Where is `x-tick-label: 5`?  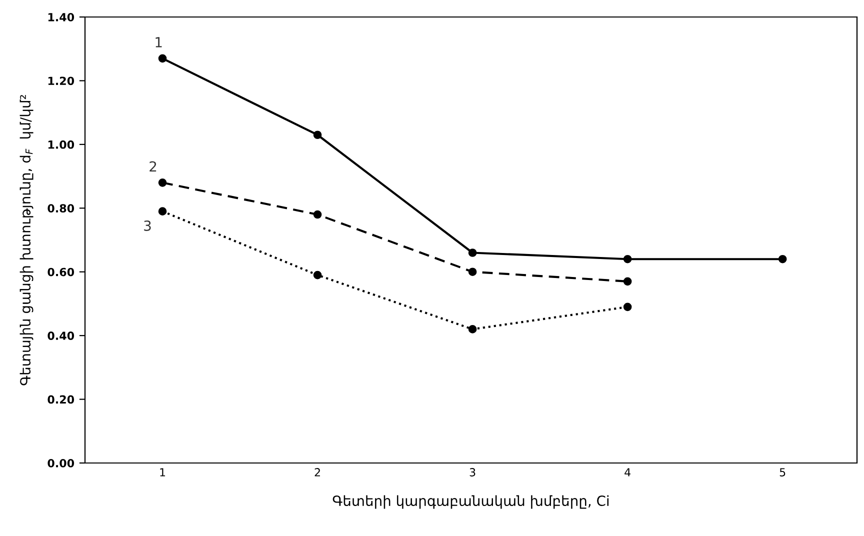
x-tick-label: 5 is located at coordinates (783, 472).